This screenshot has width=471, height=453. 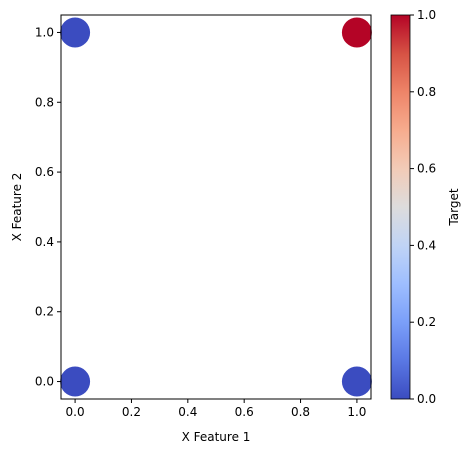 What do you see at coordinates (454, 207) in the screenshot?
I see `colorbar-label: Target` at bounding box center [454, 207].